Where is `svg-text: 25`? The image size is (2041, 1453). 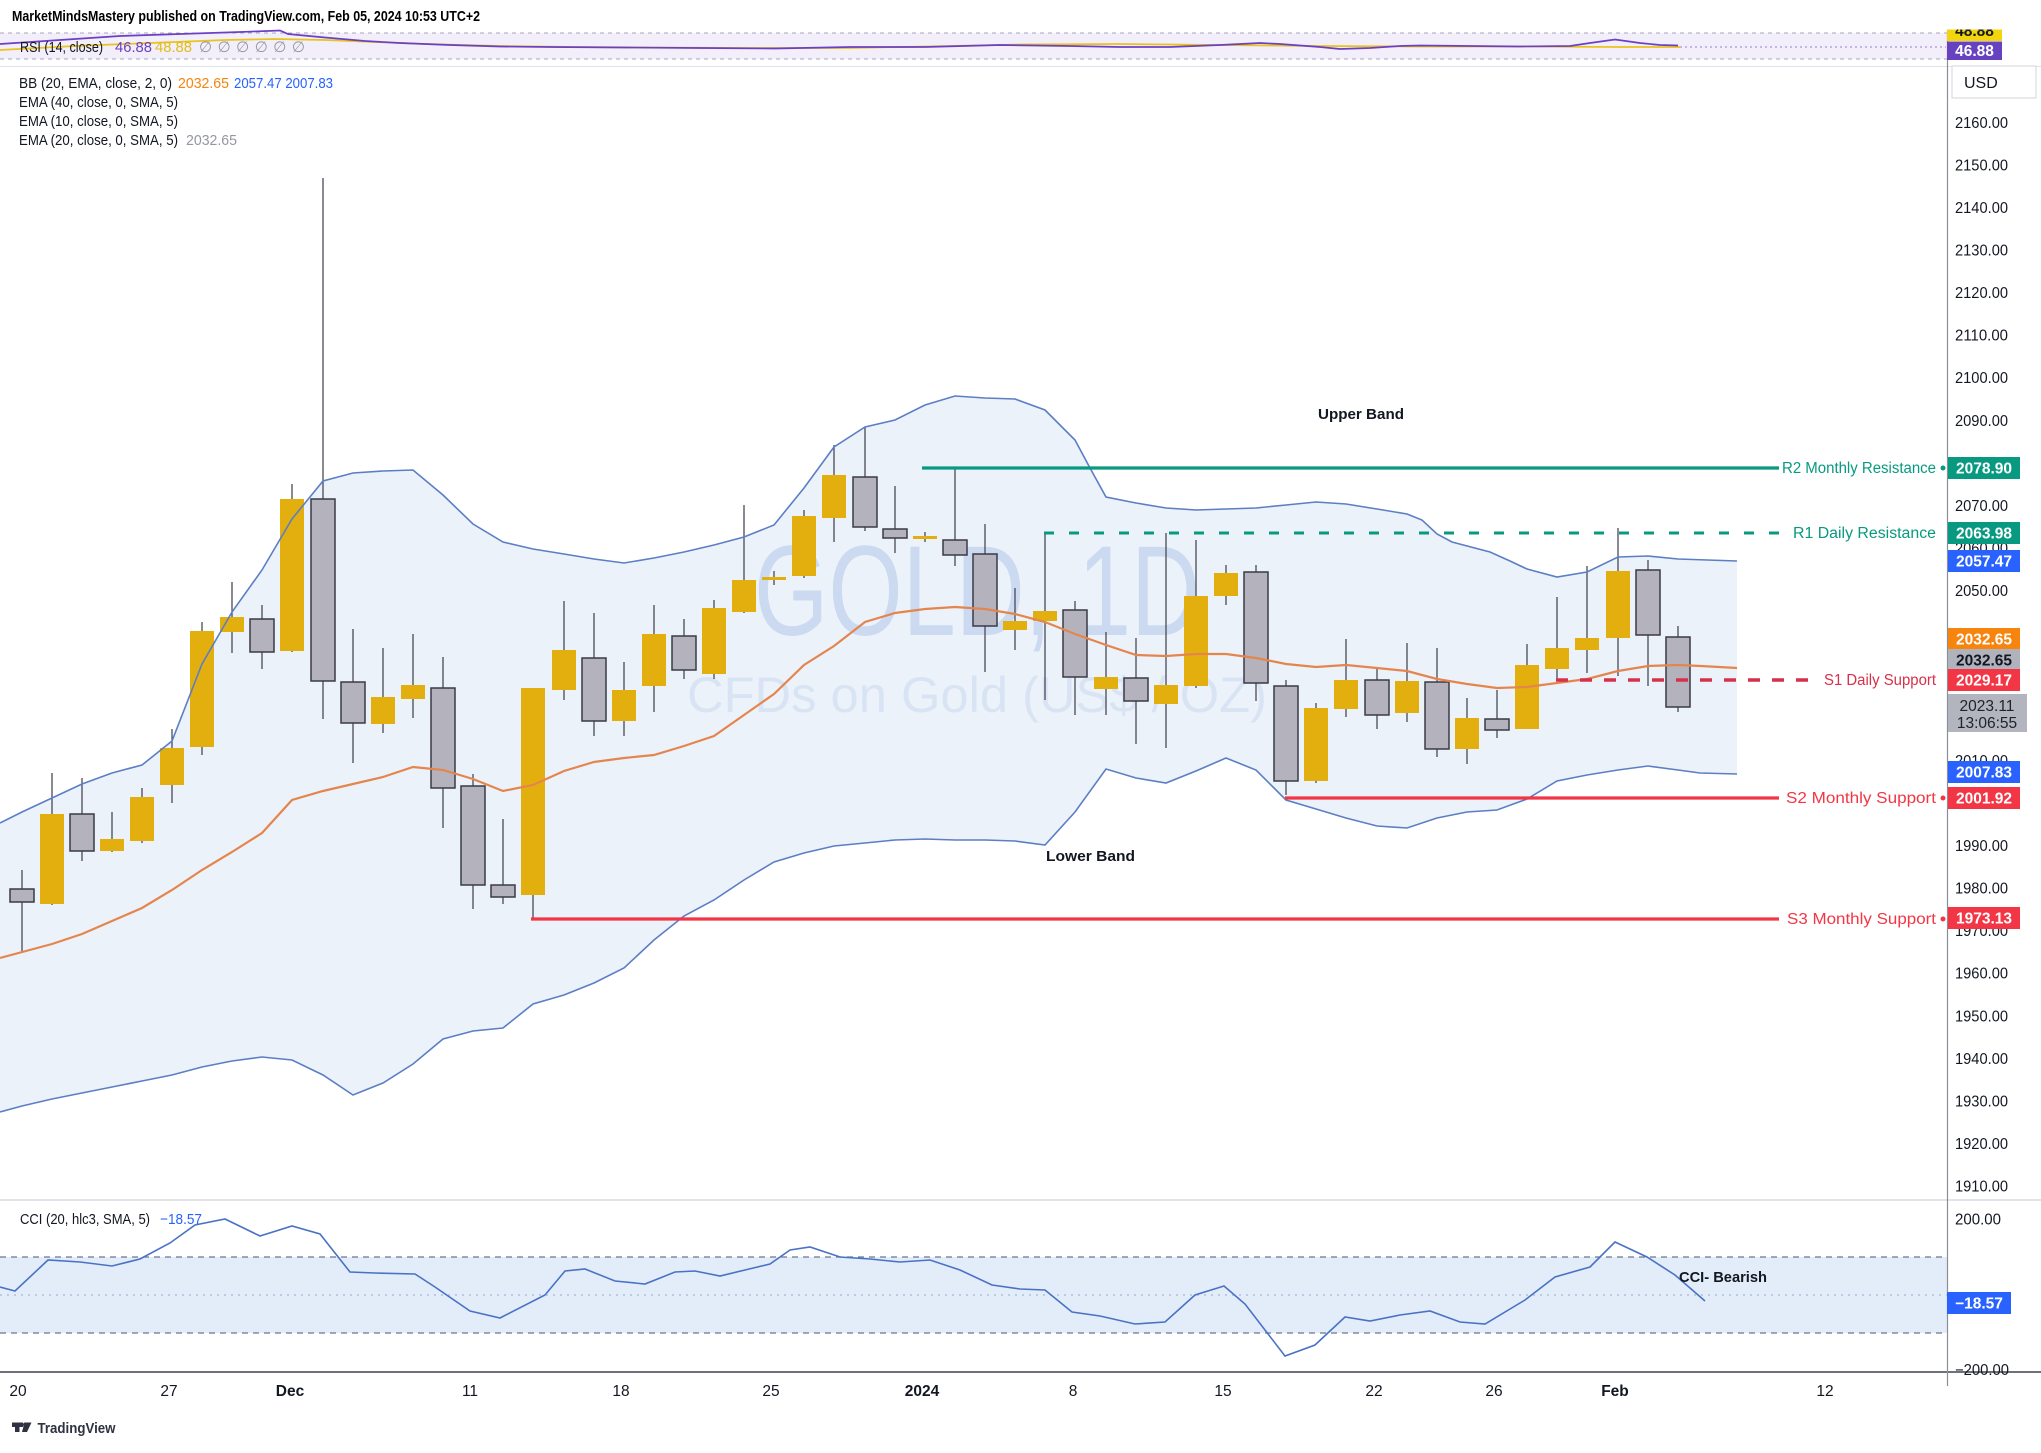
svg-text: 25 is located at coordinates (770, 1391).